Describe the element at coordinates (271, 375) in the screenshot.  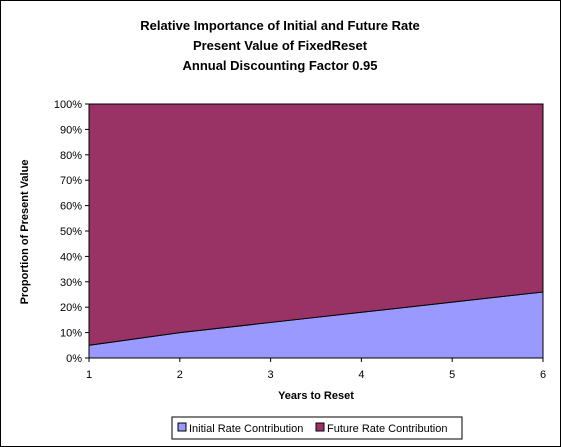
I see `x-tick-label: 3` at that location.